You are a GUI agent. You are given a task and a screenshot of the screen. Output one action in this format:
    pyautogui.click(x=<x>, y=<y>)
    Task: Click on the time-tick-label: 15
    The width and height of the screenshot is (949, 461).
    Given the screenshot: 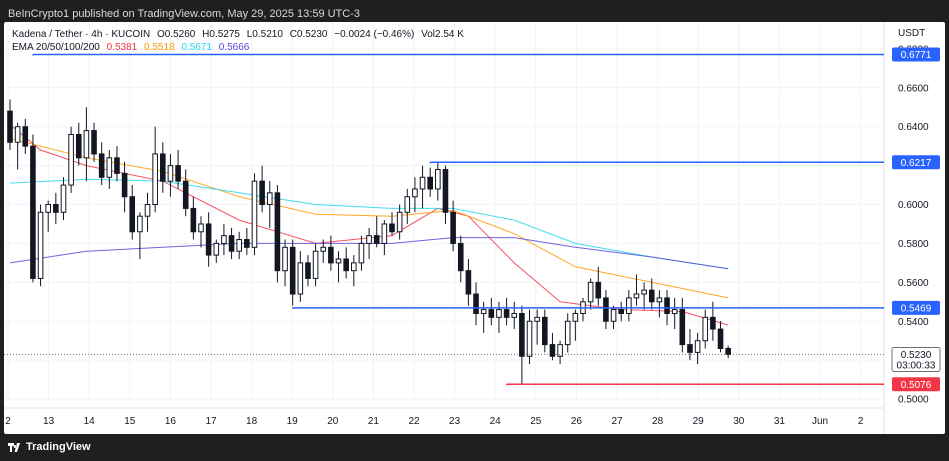 What is the action you would take?
    pyautogui.click(x=130, y=421)
    